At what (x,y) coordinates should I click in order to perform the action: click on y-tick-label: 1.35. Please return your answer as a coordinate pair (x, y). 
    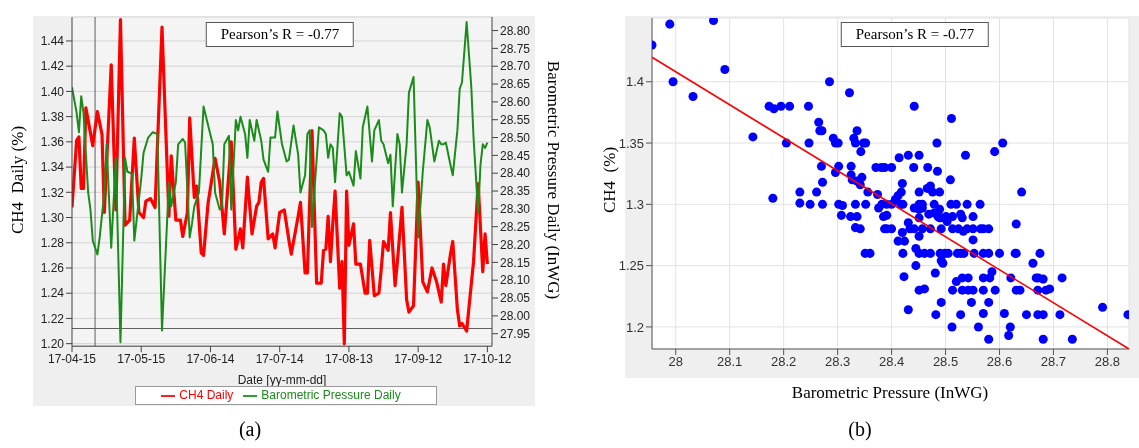
    Looking at the image, I should click on (631, 143).